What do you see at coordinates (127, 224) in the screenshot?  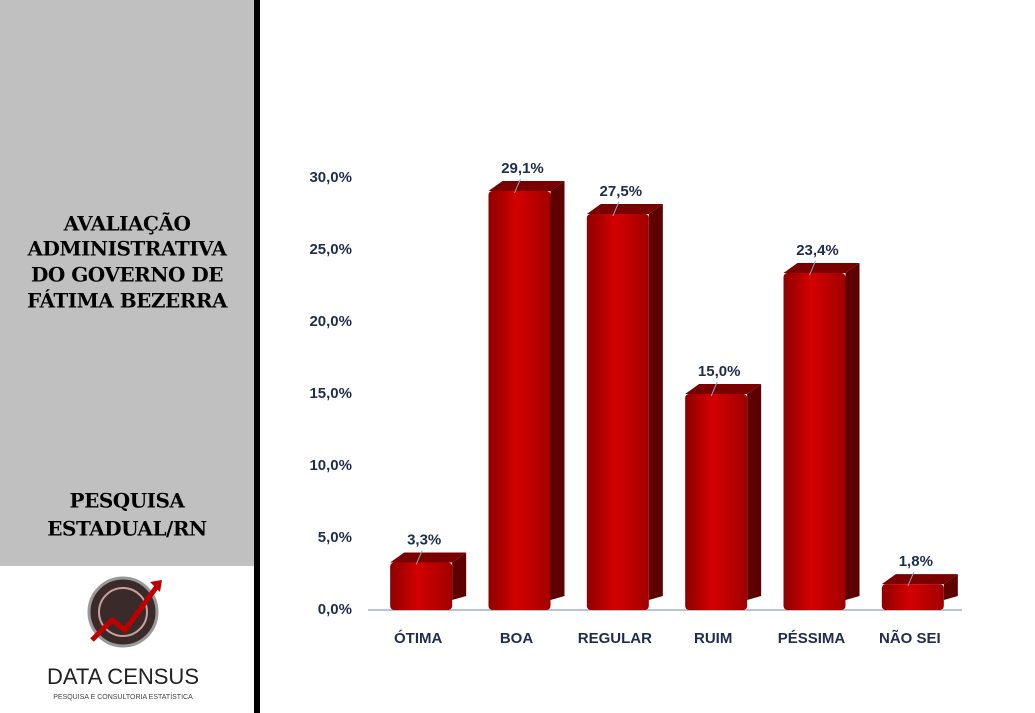 I see `title-line: AVALIAÇÃO` at bounding box center [127, 224].